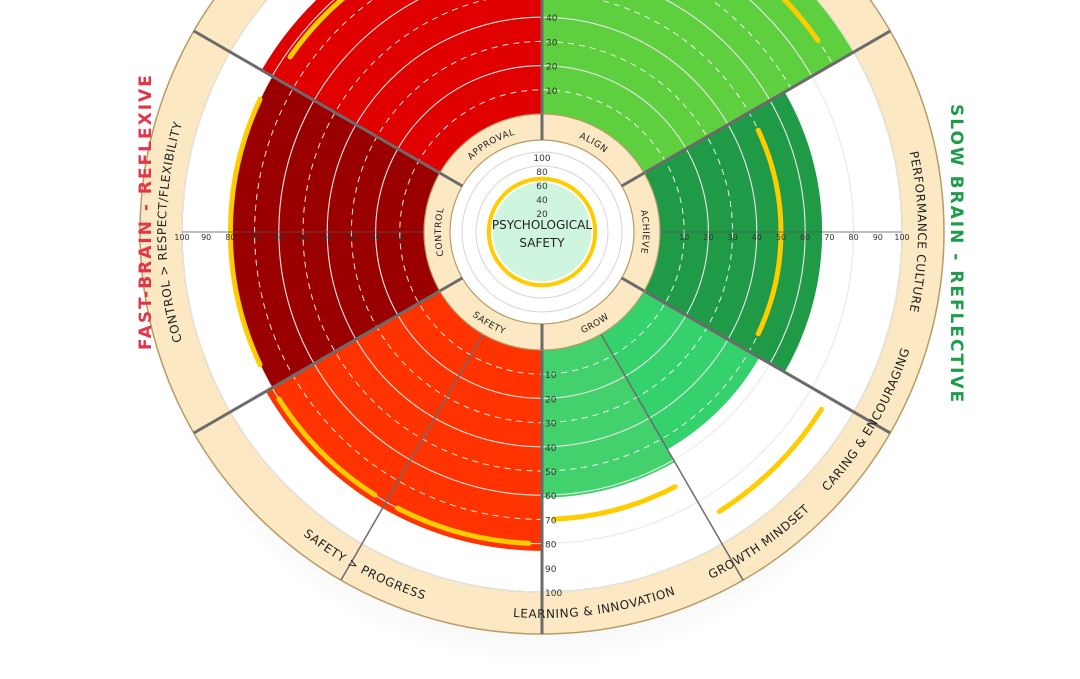 The image size is (1080, 679). I want to click on center-title-line1: PSYCHOLOGICAL, so click(542, 225).